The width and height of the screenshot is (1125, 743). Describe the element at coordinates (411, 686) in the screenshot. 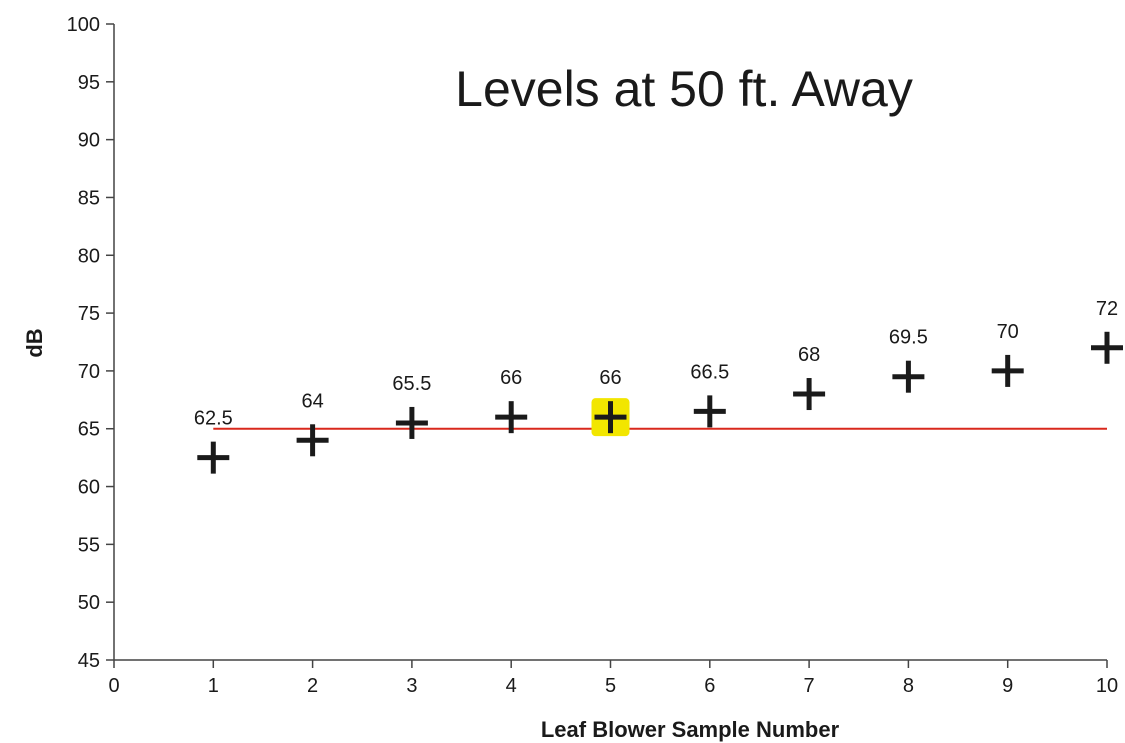

I see `x-tick-label: 3` at that location.